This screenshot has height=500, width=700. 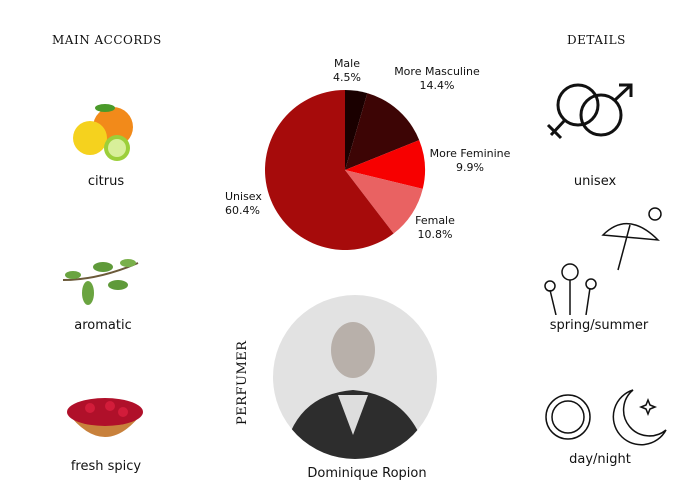 What do you see at coordinates (103, 132) in the screenshot?
I see `citrus-fruit-image` at bounding box center [103, 132].